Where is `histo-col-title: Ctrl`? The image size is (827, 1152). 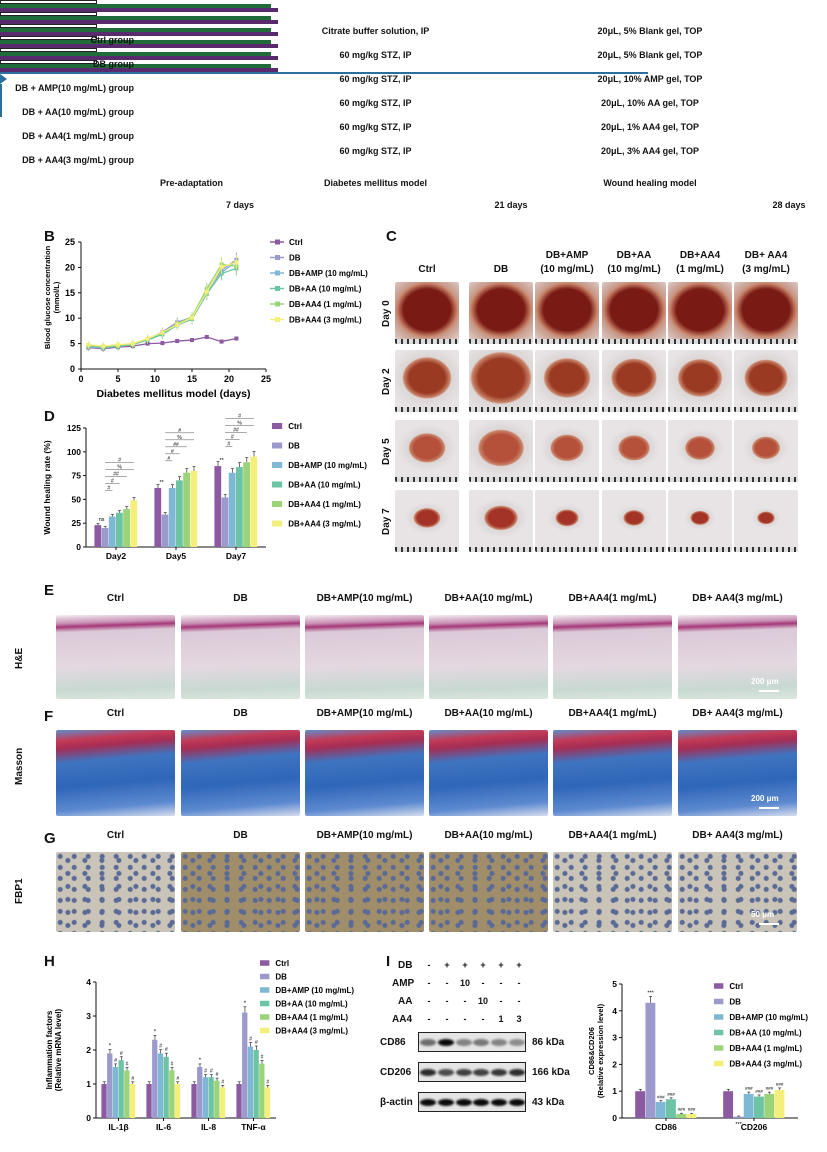
histo-col-title: Ctrl is located at coordinates (115, 713).